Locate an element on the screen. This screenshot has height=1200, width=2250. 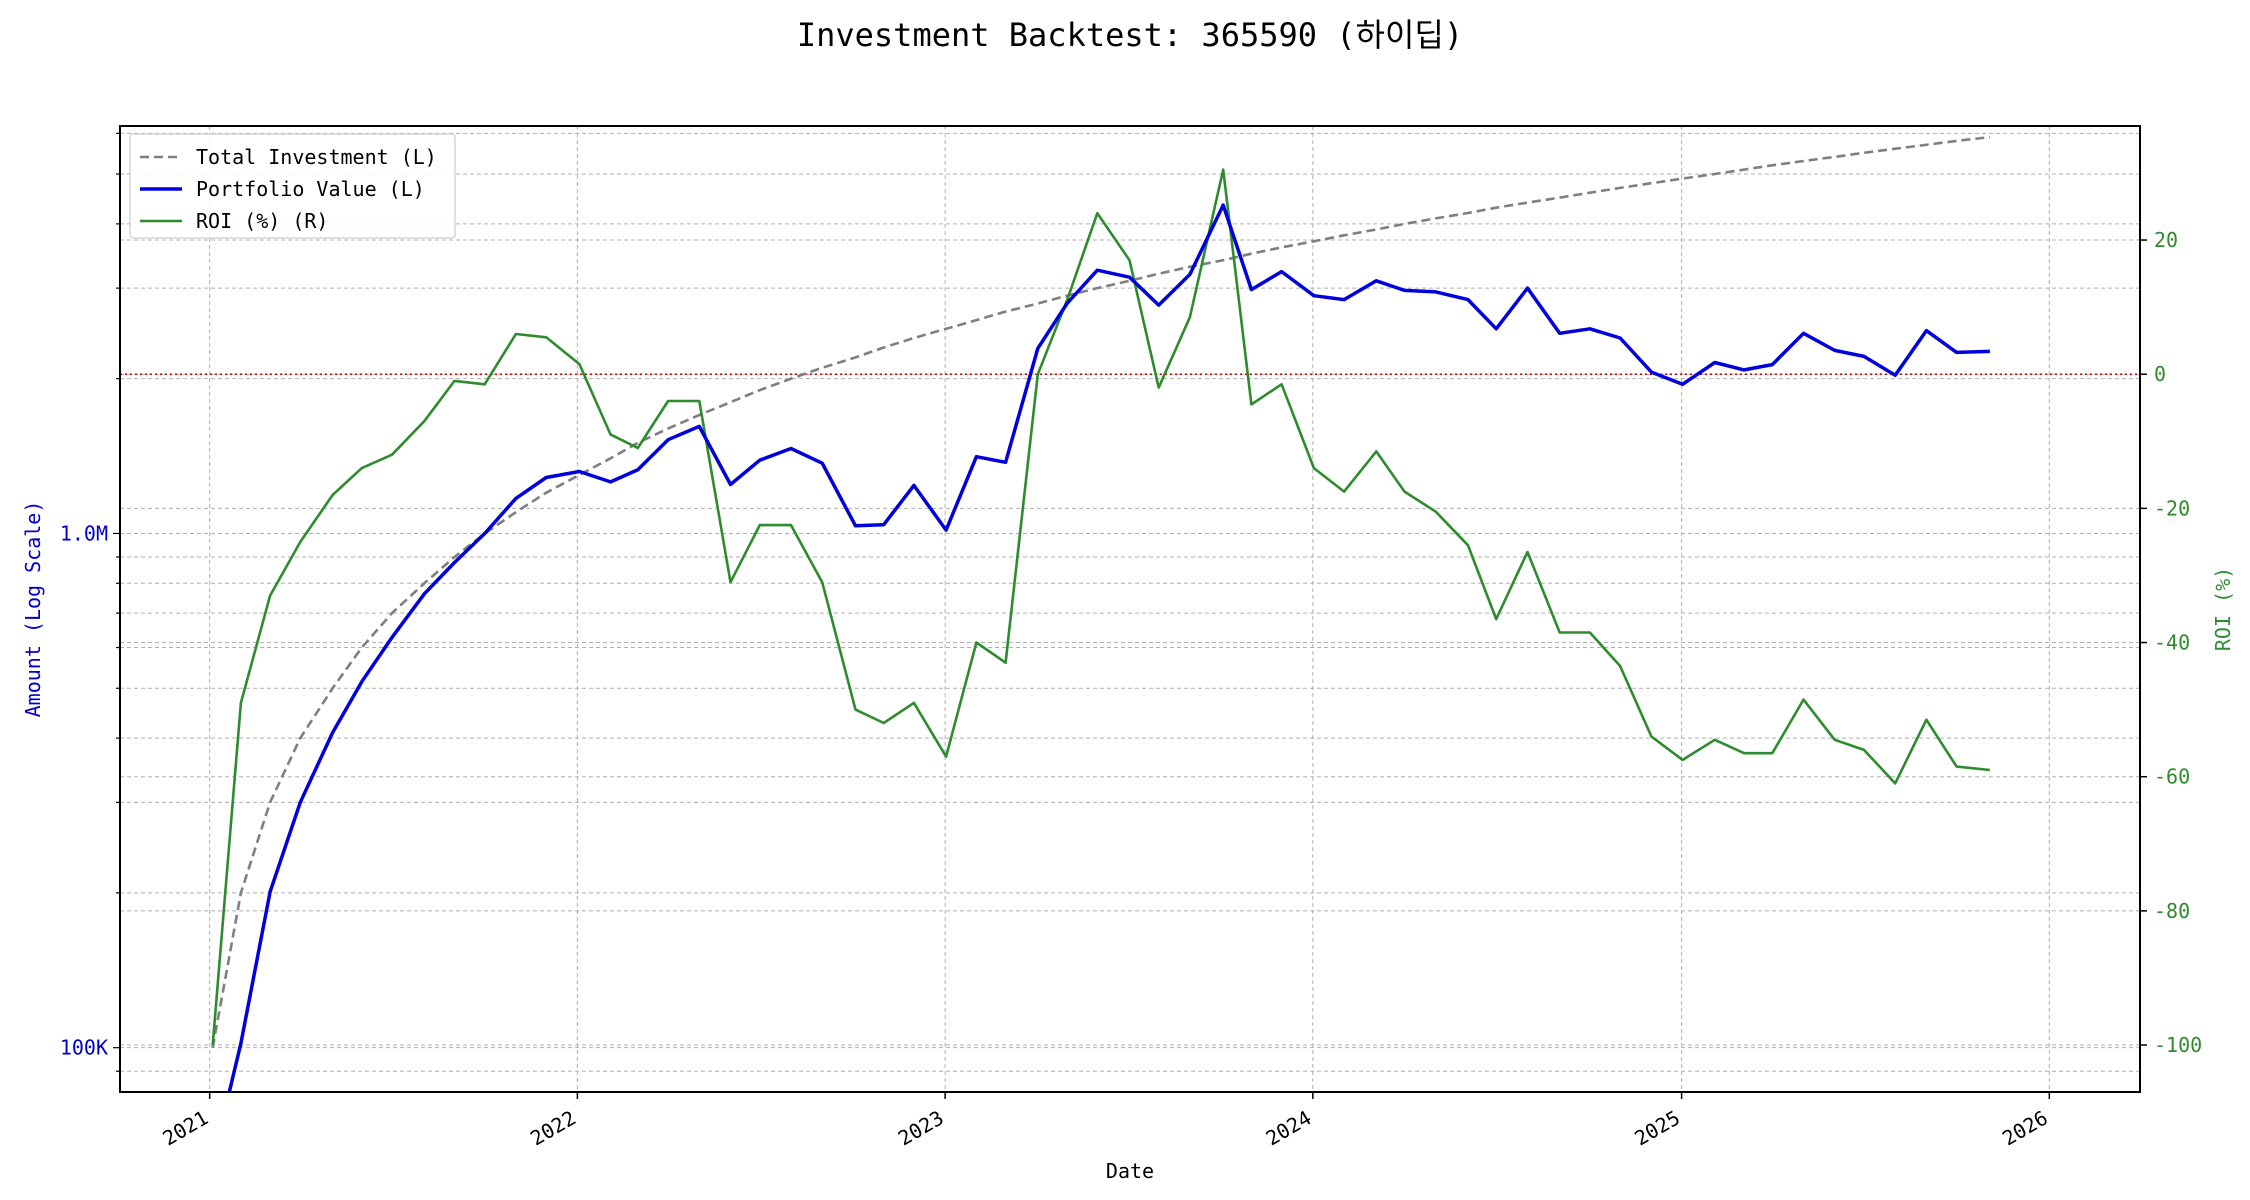
chart-title: Investment Backtest: 365590 (하이딥) is located at coordinates (1130, 35).